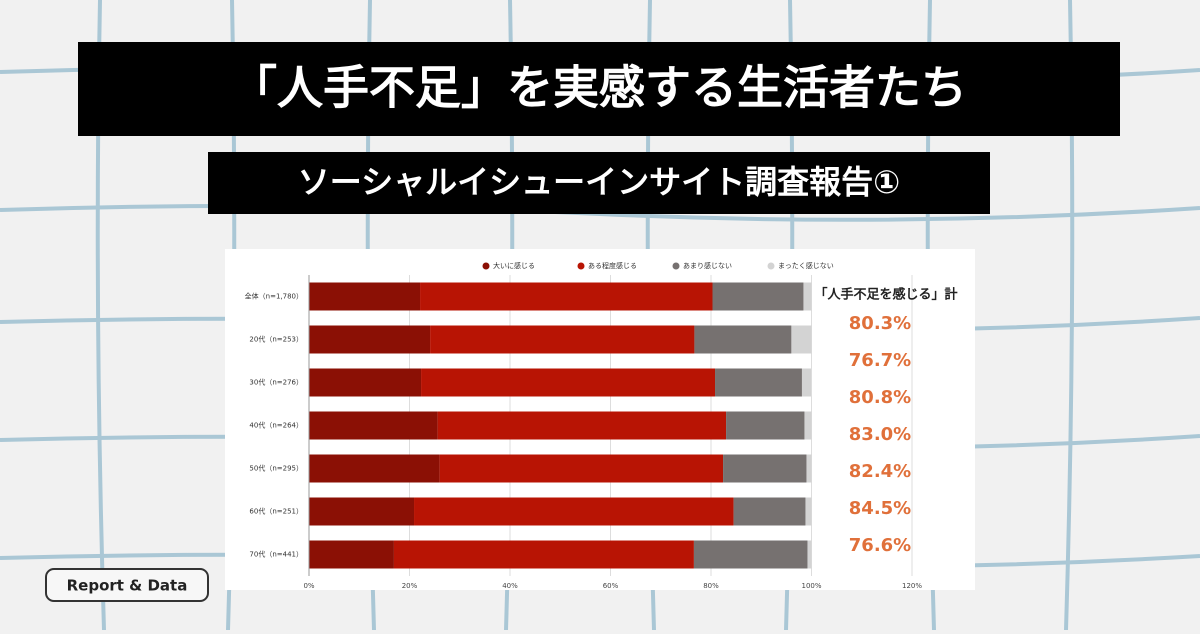 The width and height of the screenshot is (1200, 634). Describe the element at coordinates (811, 586) in the screenshot. I see `x-tick-label: 100%` at that location.